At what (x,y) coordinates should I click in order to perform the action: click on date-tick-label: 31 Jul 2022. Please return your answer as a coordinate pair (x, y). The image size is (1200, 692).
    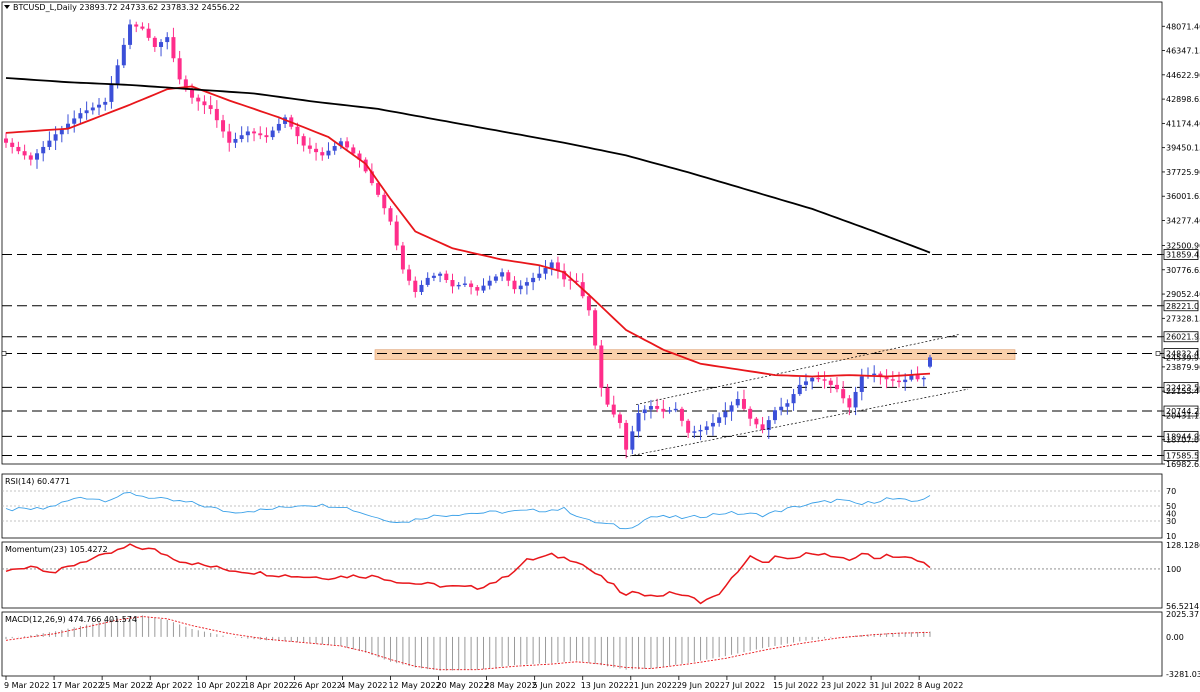
    Looking at the image, I should click on (891, 685).